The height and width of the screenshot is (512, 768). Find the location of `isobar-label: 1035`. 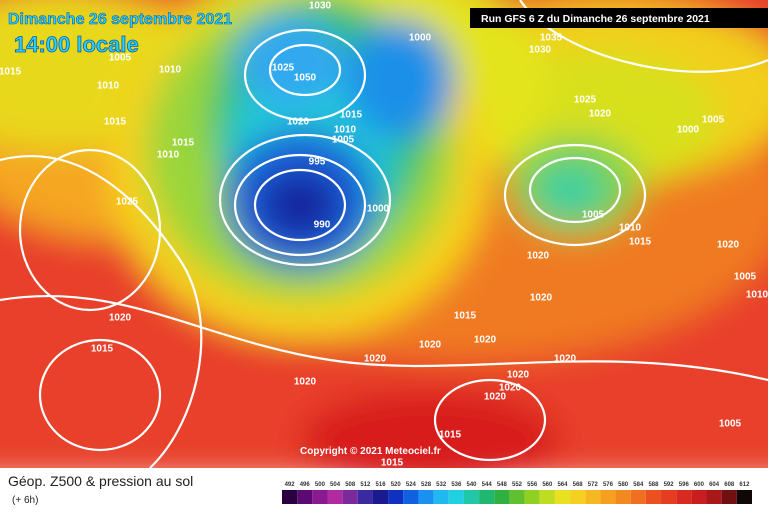

isobar-label: 1035 is located at coordinates (551, 38).